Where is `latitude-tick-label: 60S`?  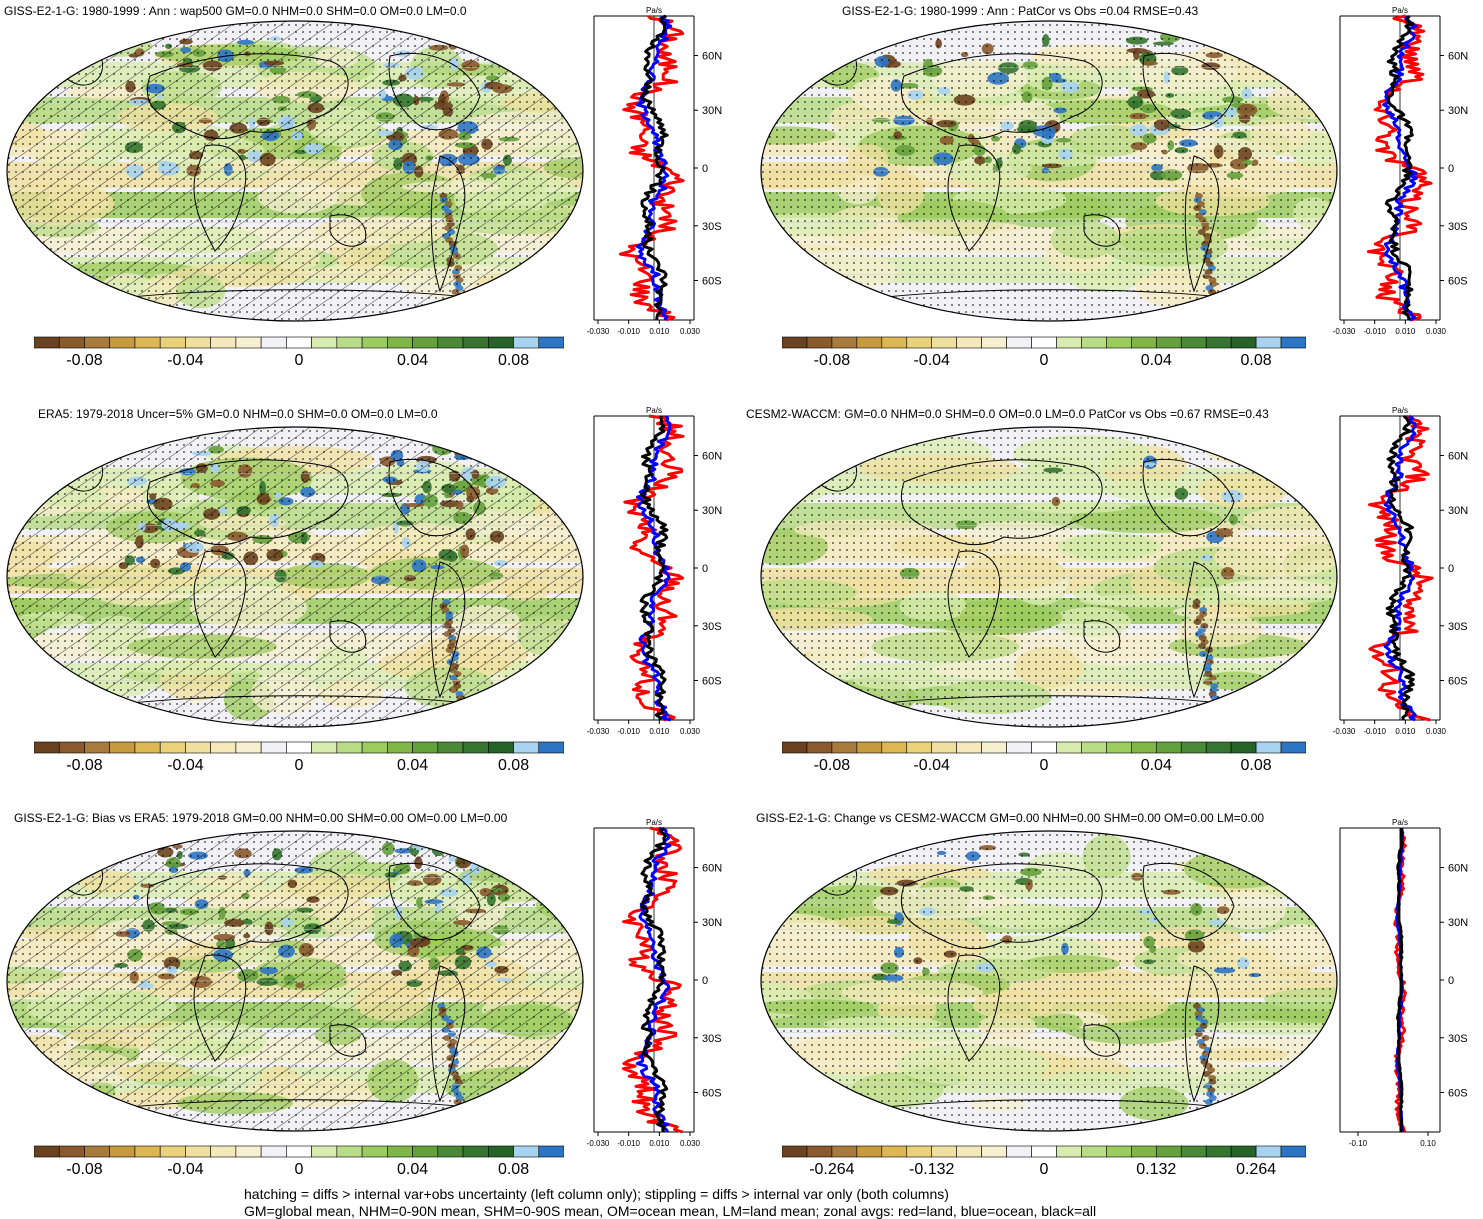 latitude-tick-label: 60S is located at coordinates (1458, 281).